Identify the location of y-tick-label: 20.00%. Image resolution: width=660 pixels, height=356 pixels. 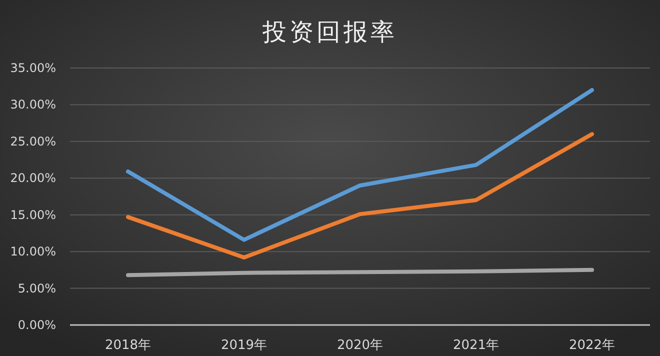
(33, 178).